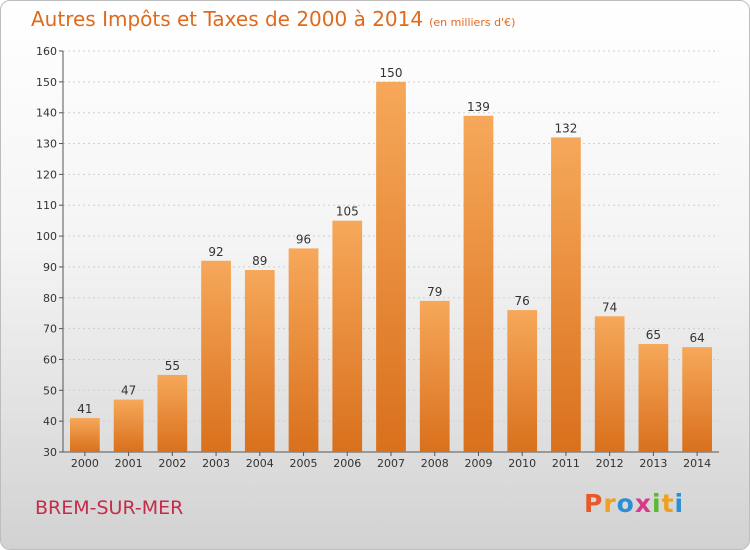  What do you see at coordinates (85, 463) in the screenshot?
I see `x-tick-label: 2000` at bounding box center [85, 463].